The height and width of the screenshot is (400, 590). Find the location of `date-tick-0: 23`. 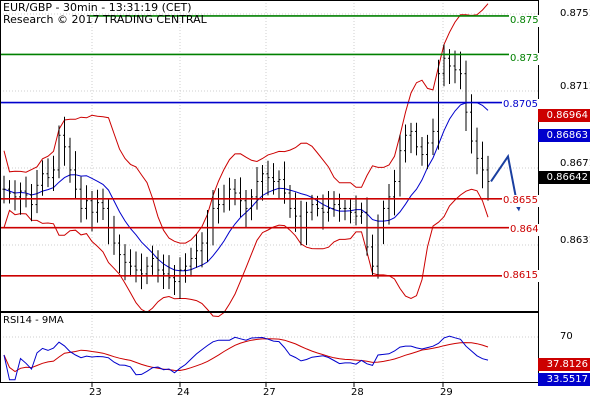

date-tick-0: 23 is located at coordinates (95, 392).